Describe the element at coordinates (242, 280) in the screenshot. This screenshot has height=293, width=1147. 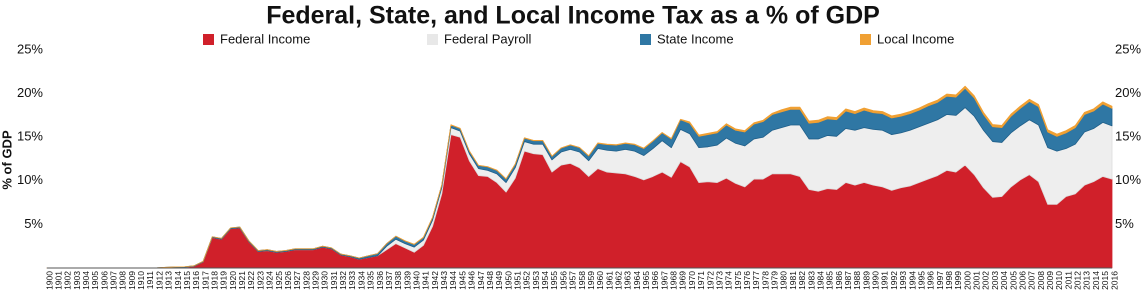
I see `x-tick-label: 1921` at that location.